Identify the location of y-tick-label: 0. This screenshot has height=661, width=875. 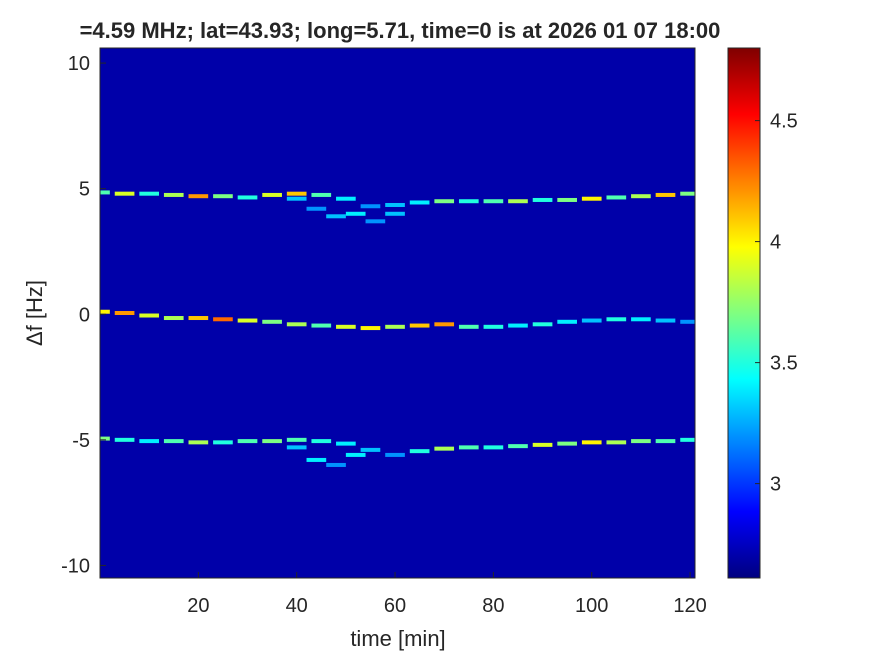
(84, 315).